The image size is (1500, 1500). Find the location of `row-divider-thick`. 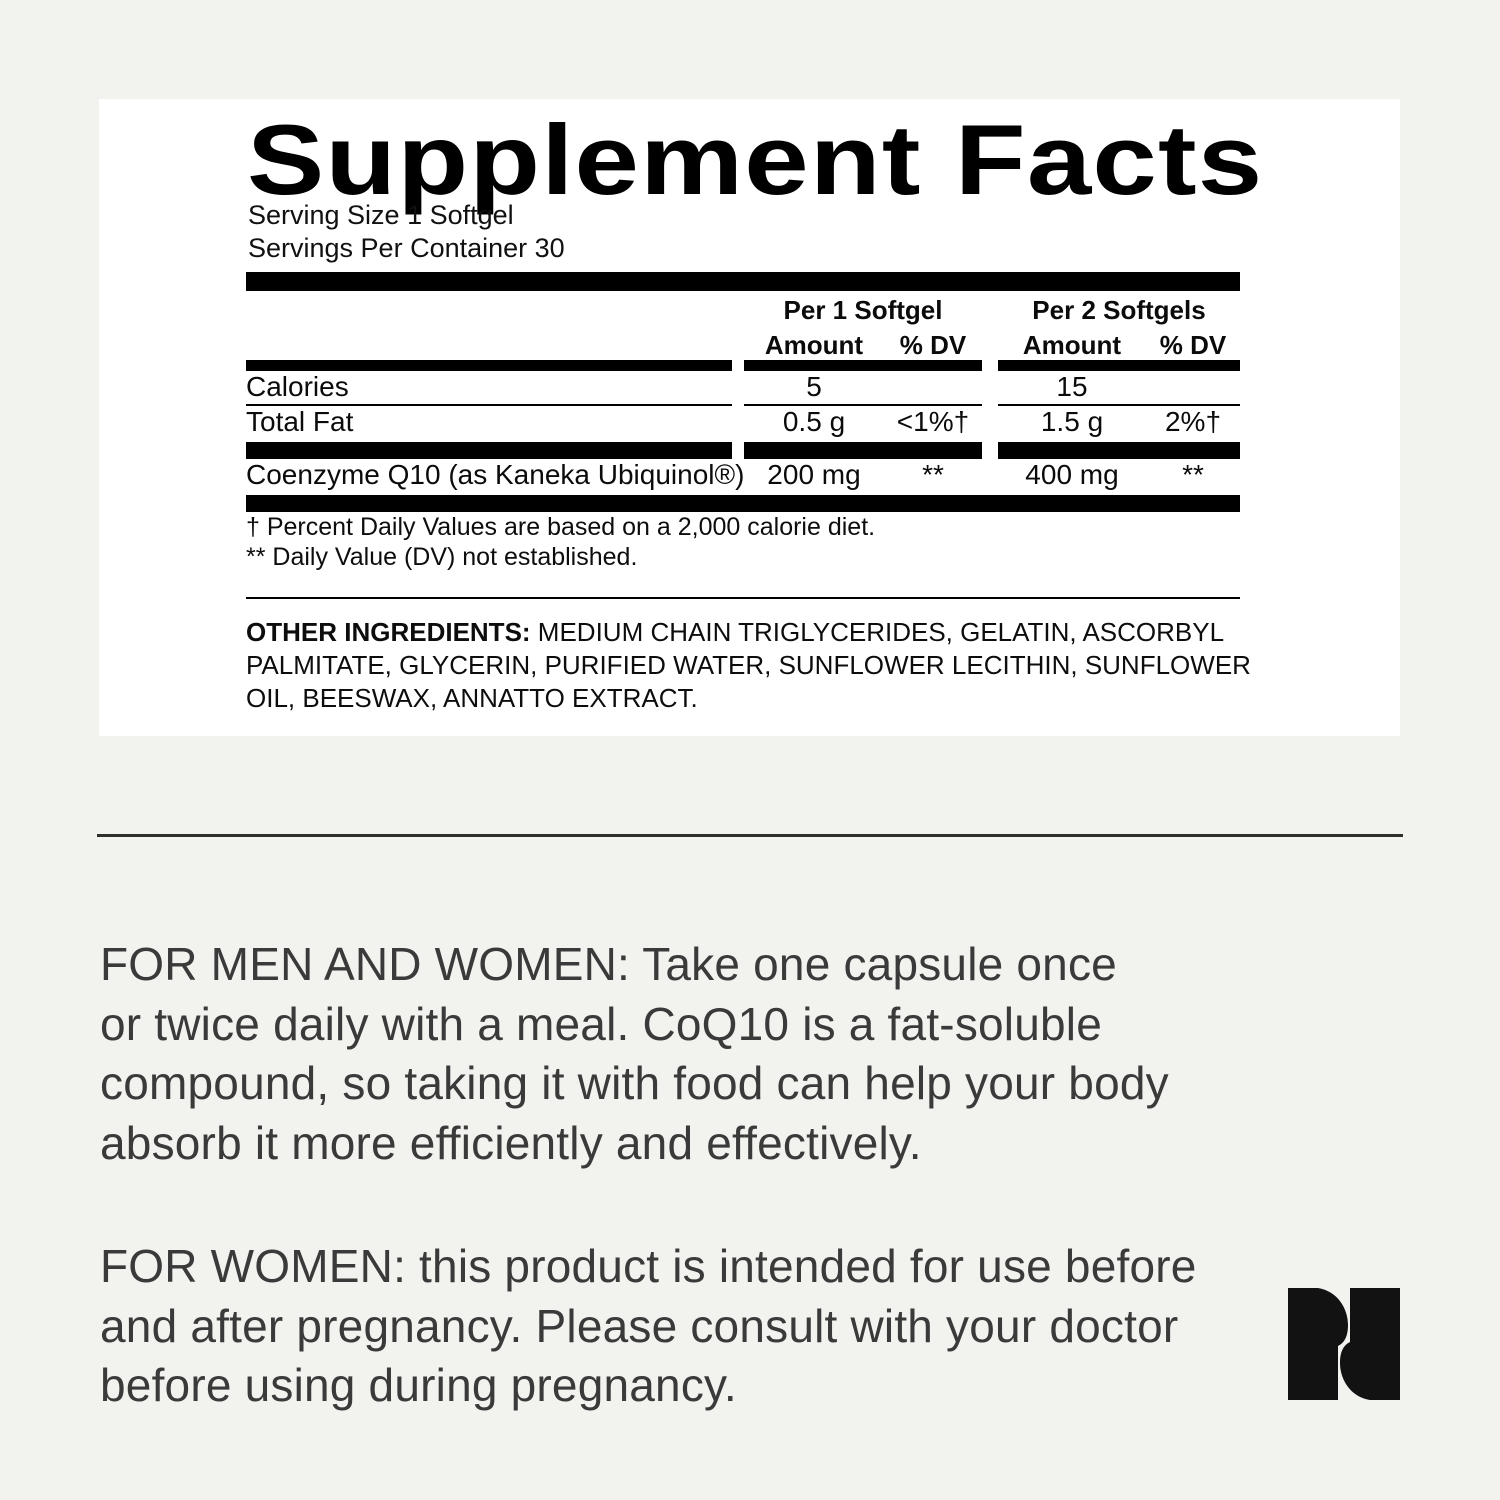

row-divider-thick is located at coordinates (743, 450).